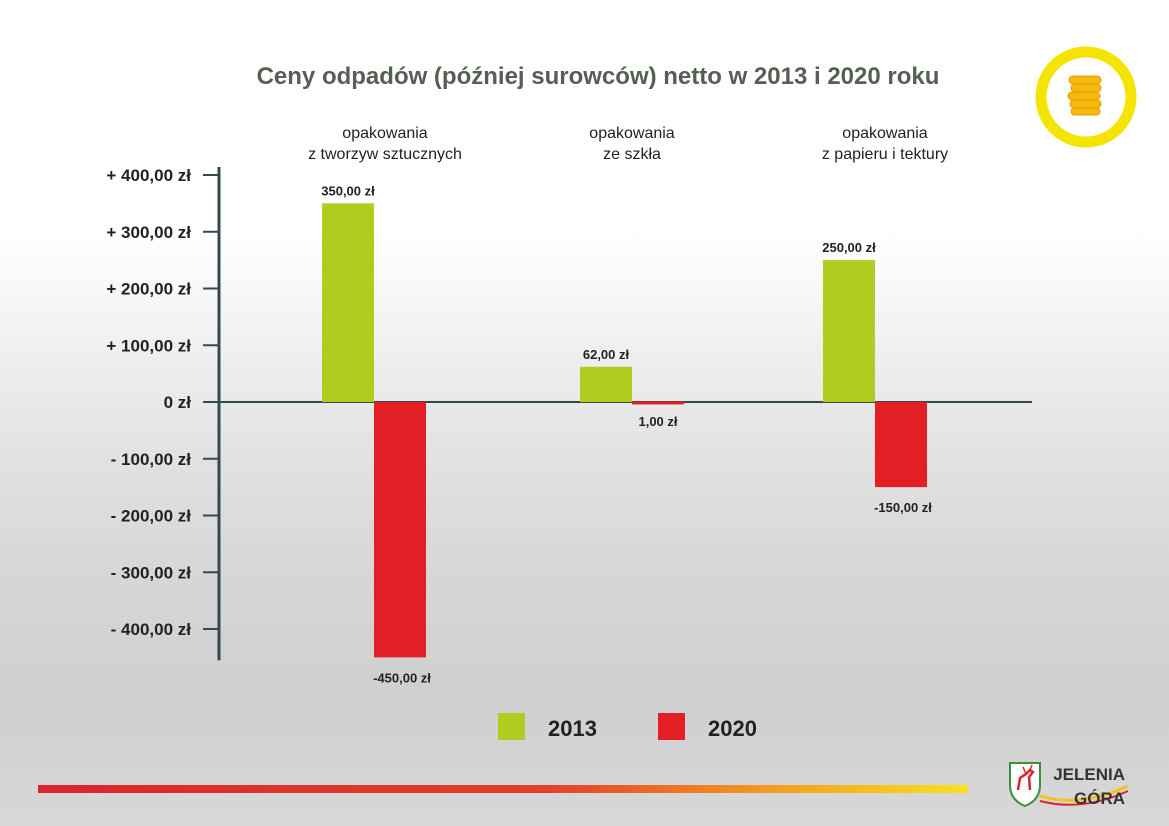 The height and width of the screenshot is (826, 1169). I want to click on y-tick-label: - 300,00 zł, so click(151, 572).